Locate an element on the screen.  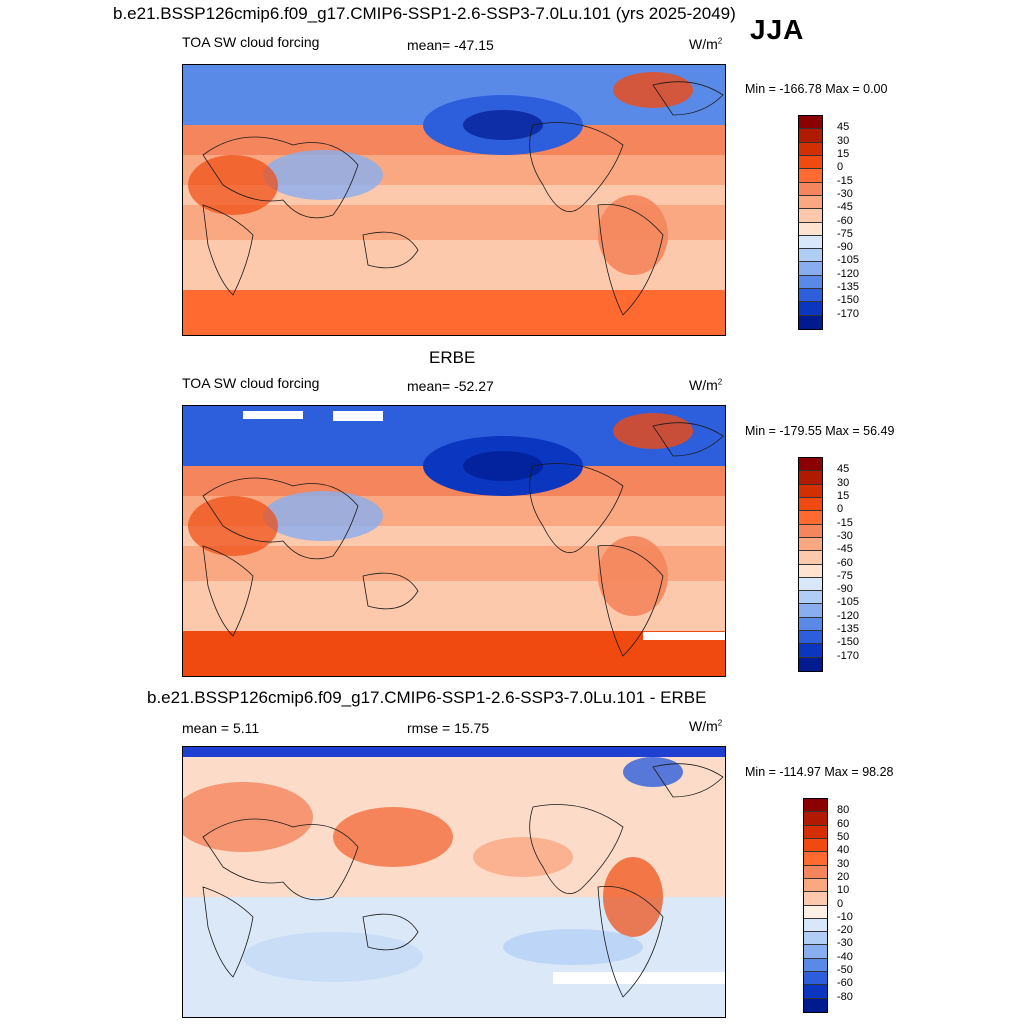
colorbar-tick-label: -10 is located at coordinates (845, 916).